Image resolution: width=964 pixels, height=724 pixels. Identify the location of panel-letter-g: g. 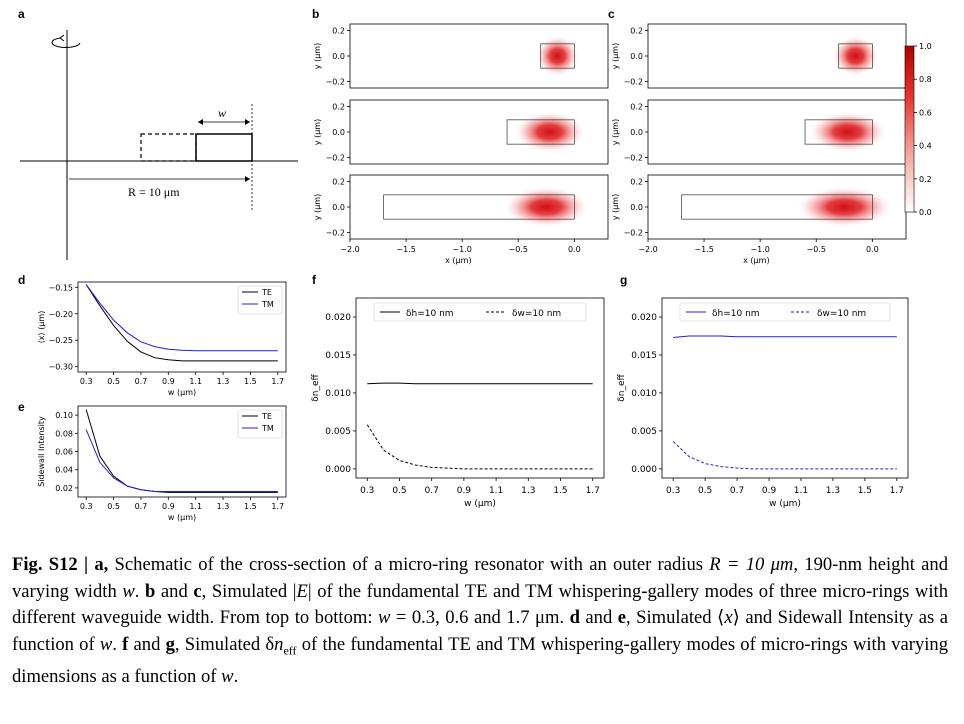
(623, 280).